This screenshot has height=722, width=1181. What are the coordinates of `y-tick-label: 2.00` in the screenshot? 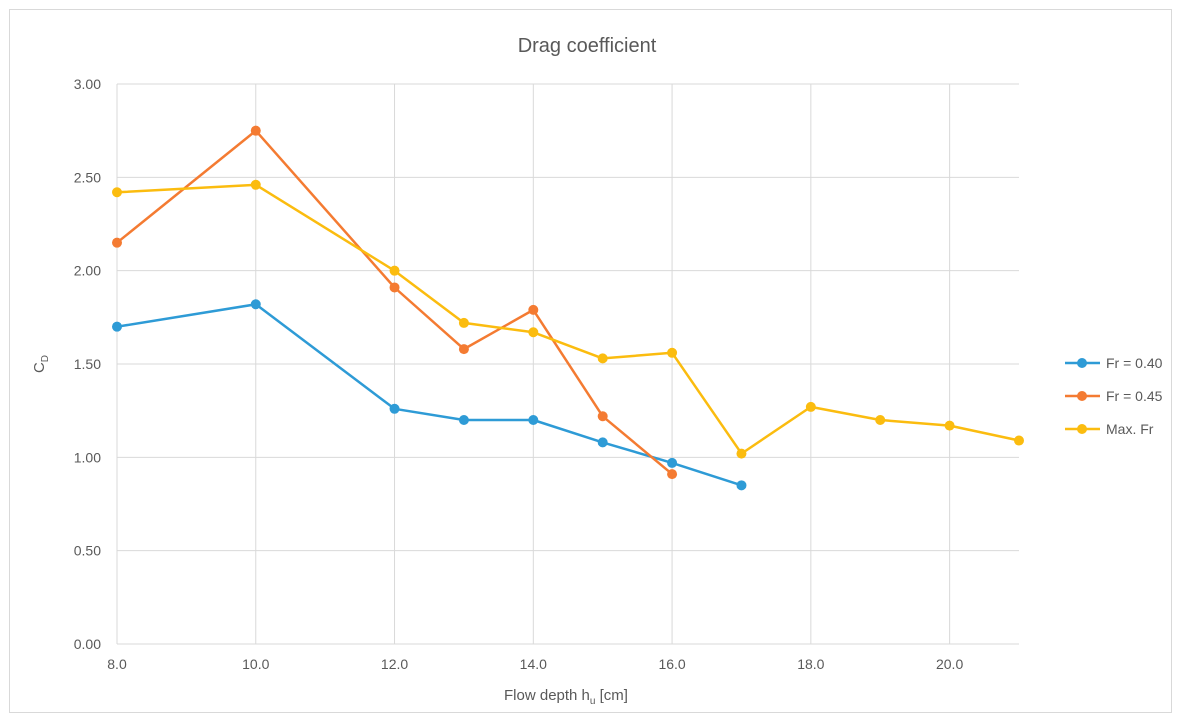 It's located at (87, 271).